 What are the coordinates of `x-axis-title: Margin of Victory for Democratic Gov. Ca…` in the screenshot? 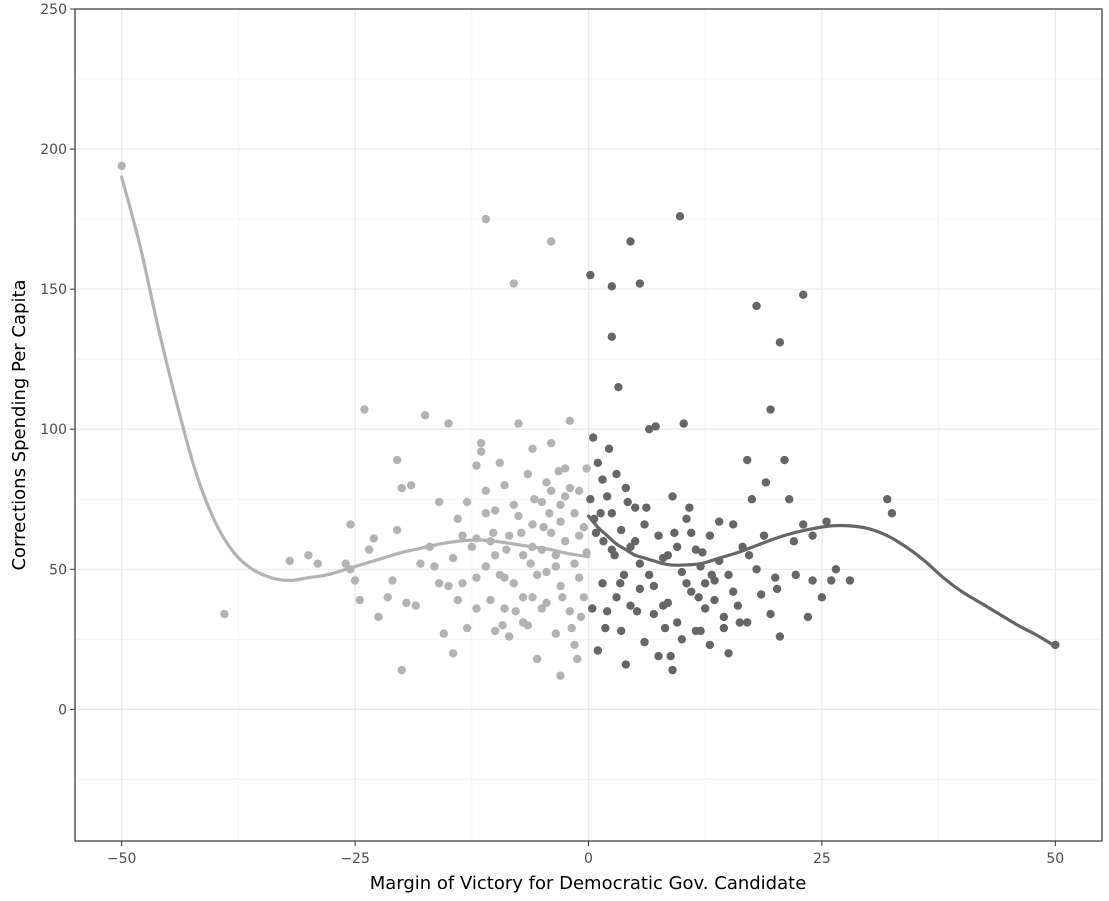 It's located at (588, 883).